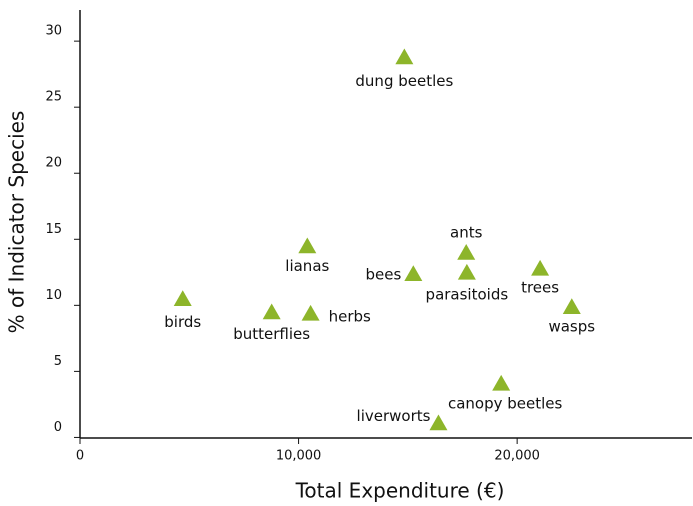 Image resolution: width=693 pixels, height=506 pixels. Describe the element at coordinates (53, 295) in the screenshot. I see `y-tick-label: 10` at that location.